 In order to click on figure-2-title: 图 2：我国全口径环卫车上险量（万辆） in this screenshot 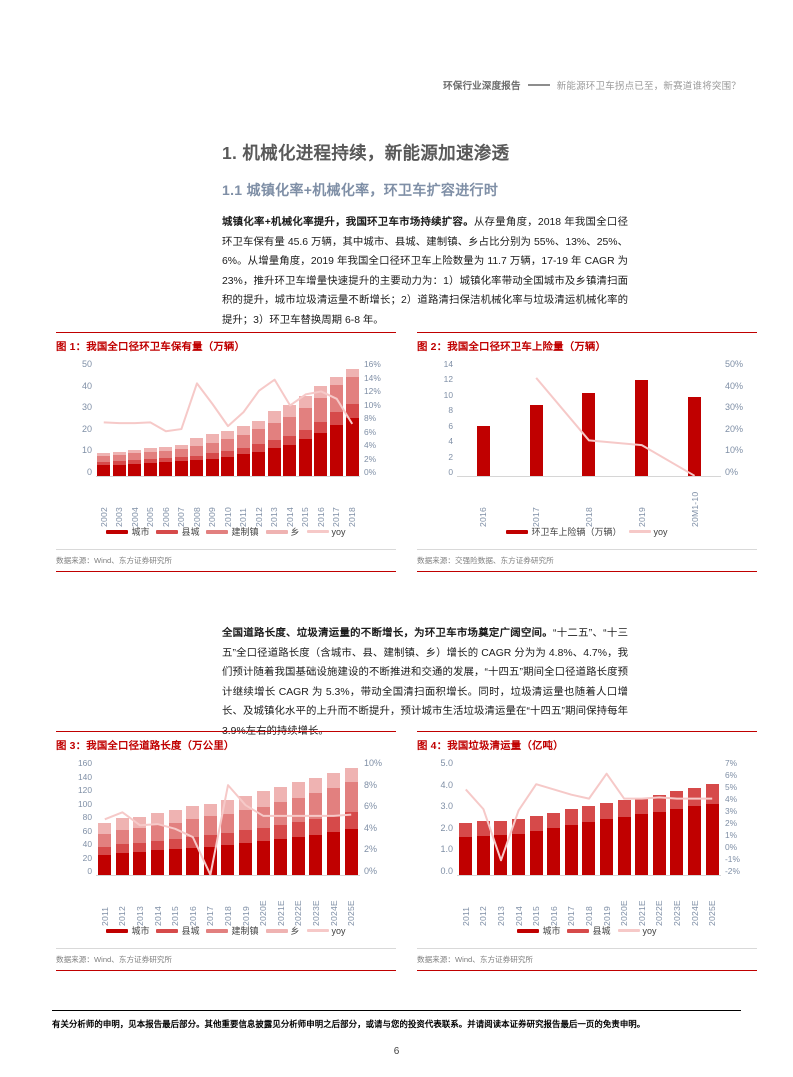, I will do `click(587, 342)`.